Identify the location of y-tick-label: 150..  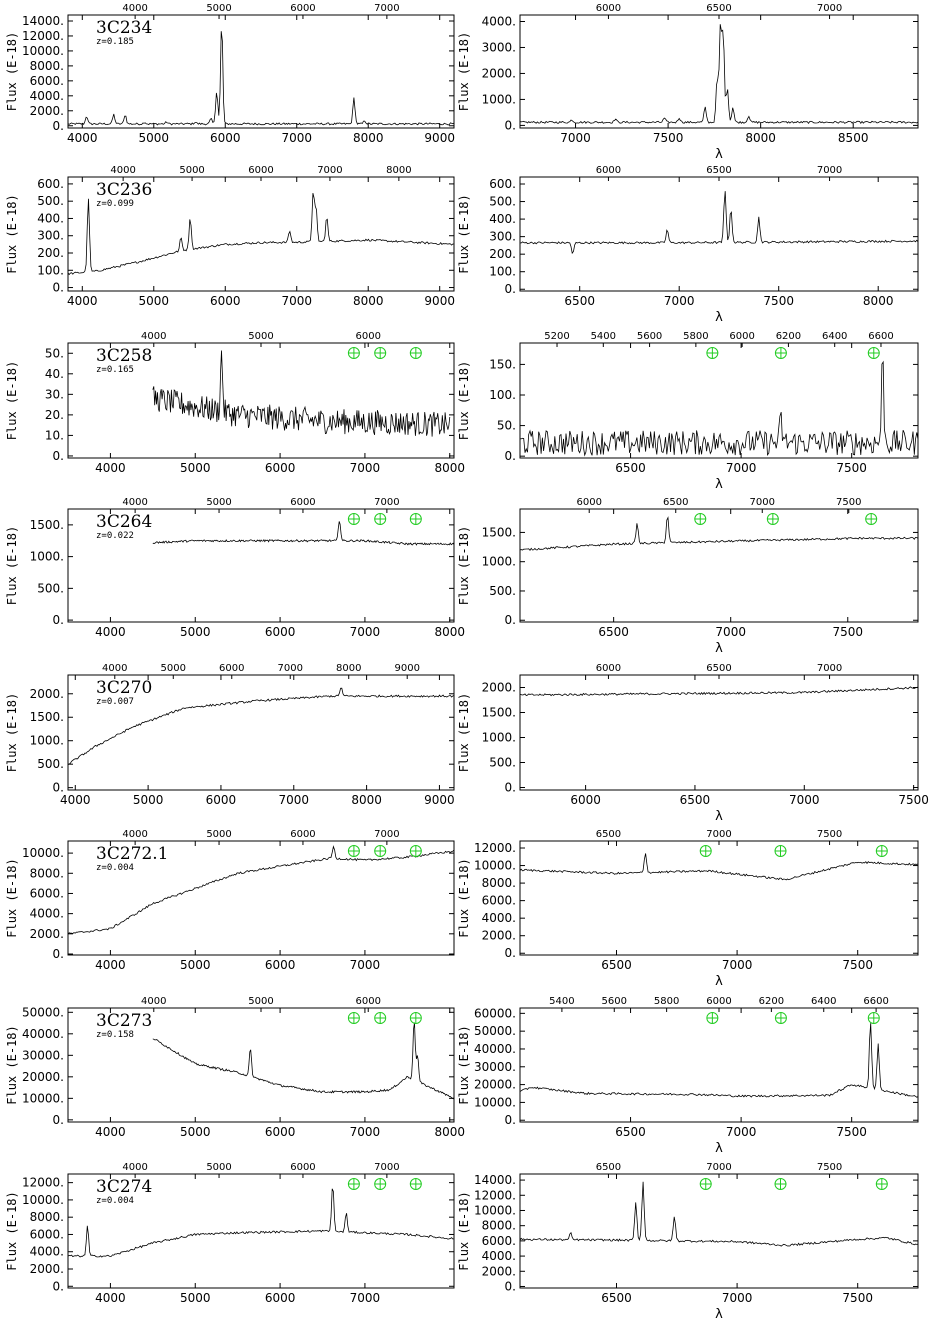
(502, 364).